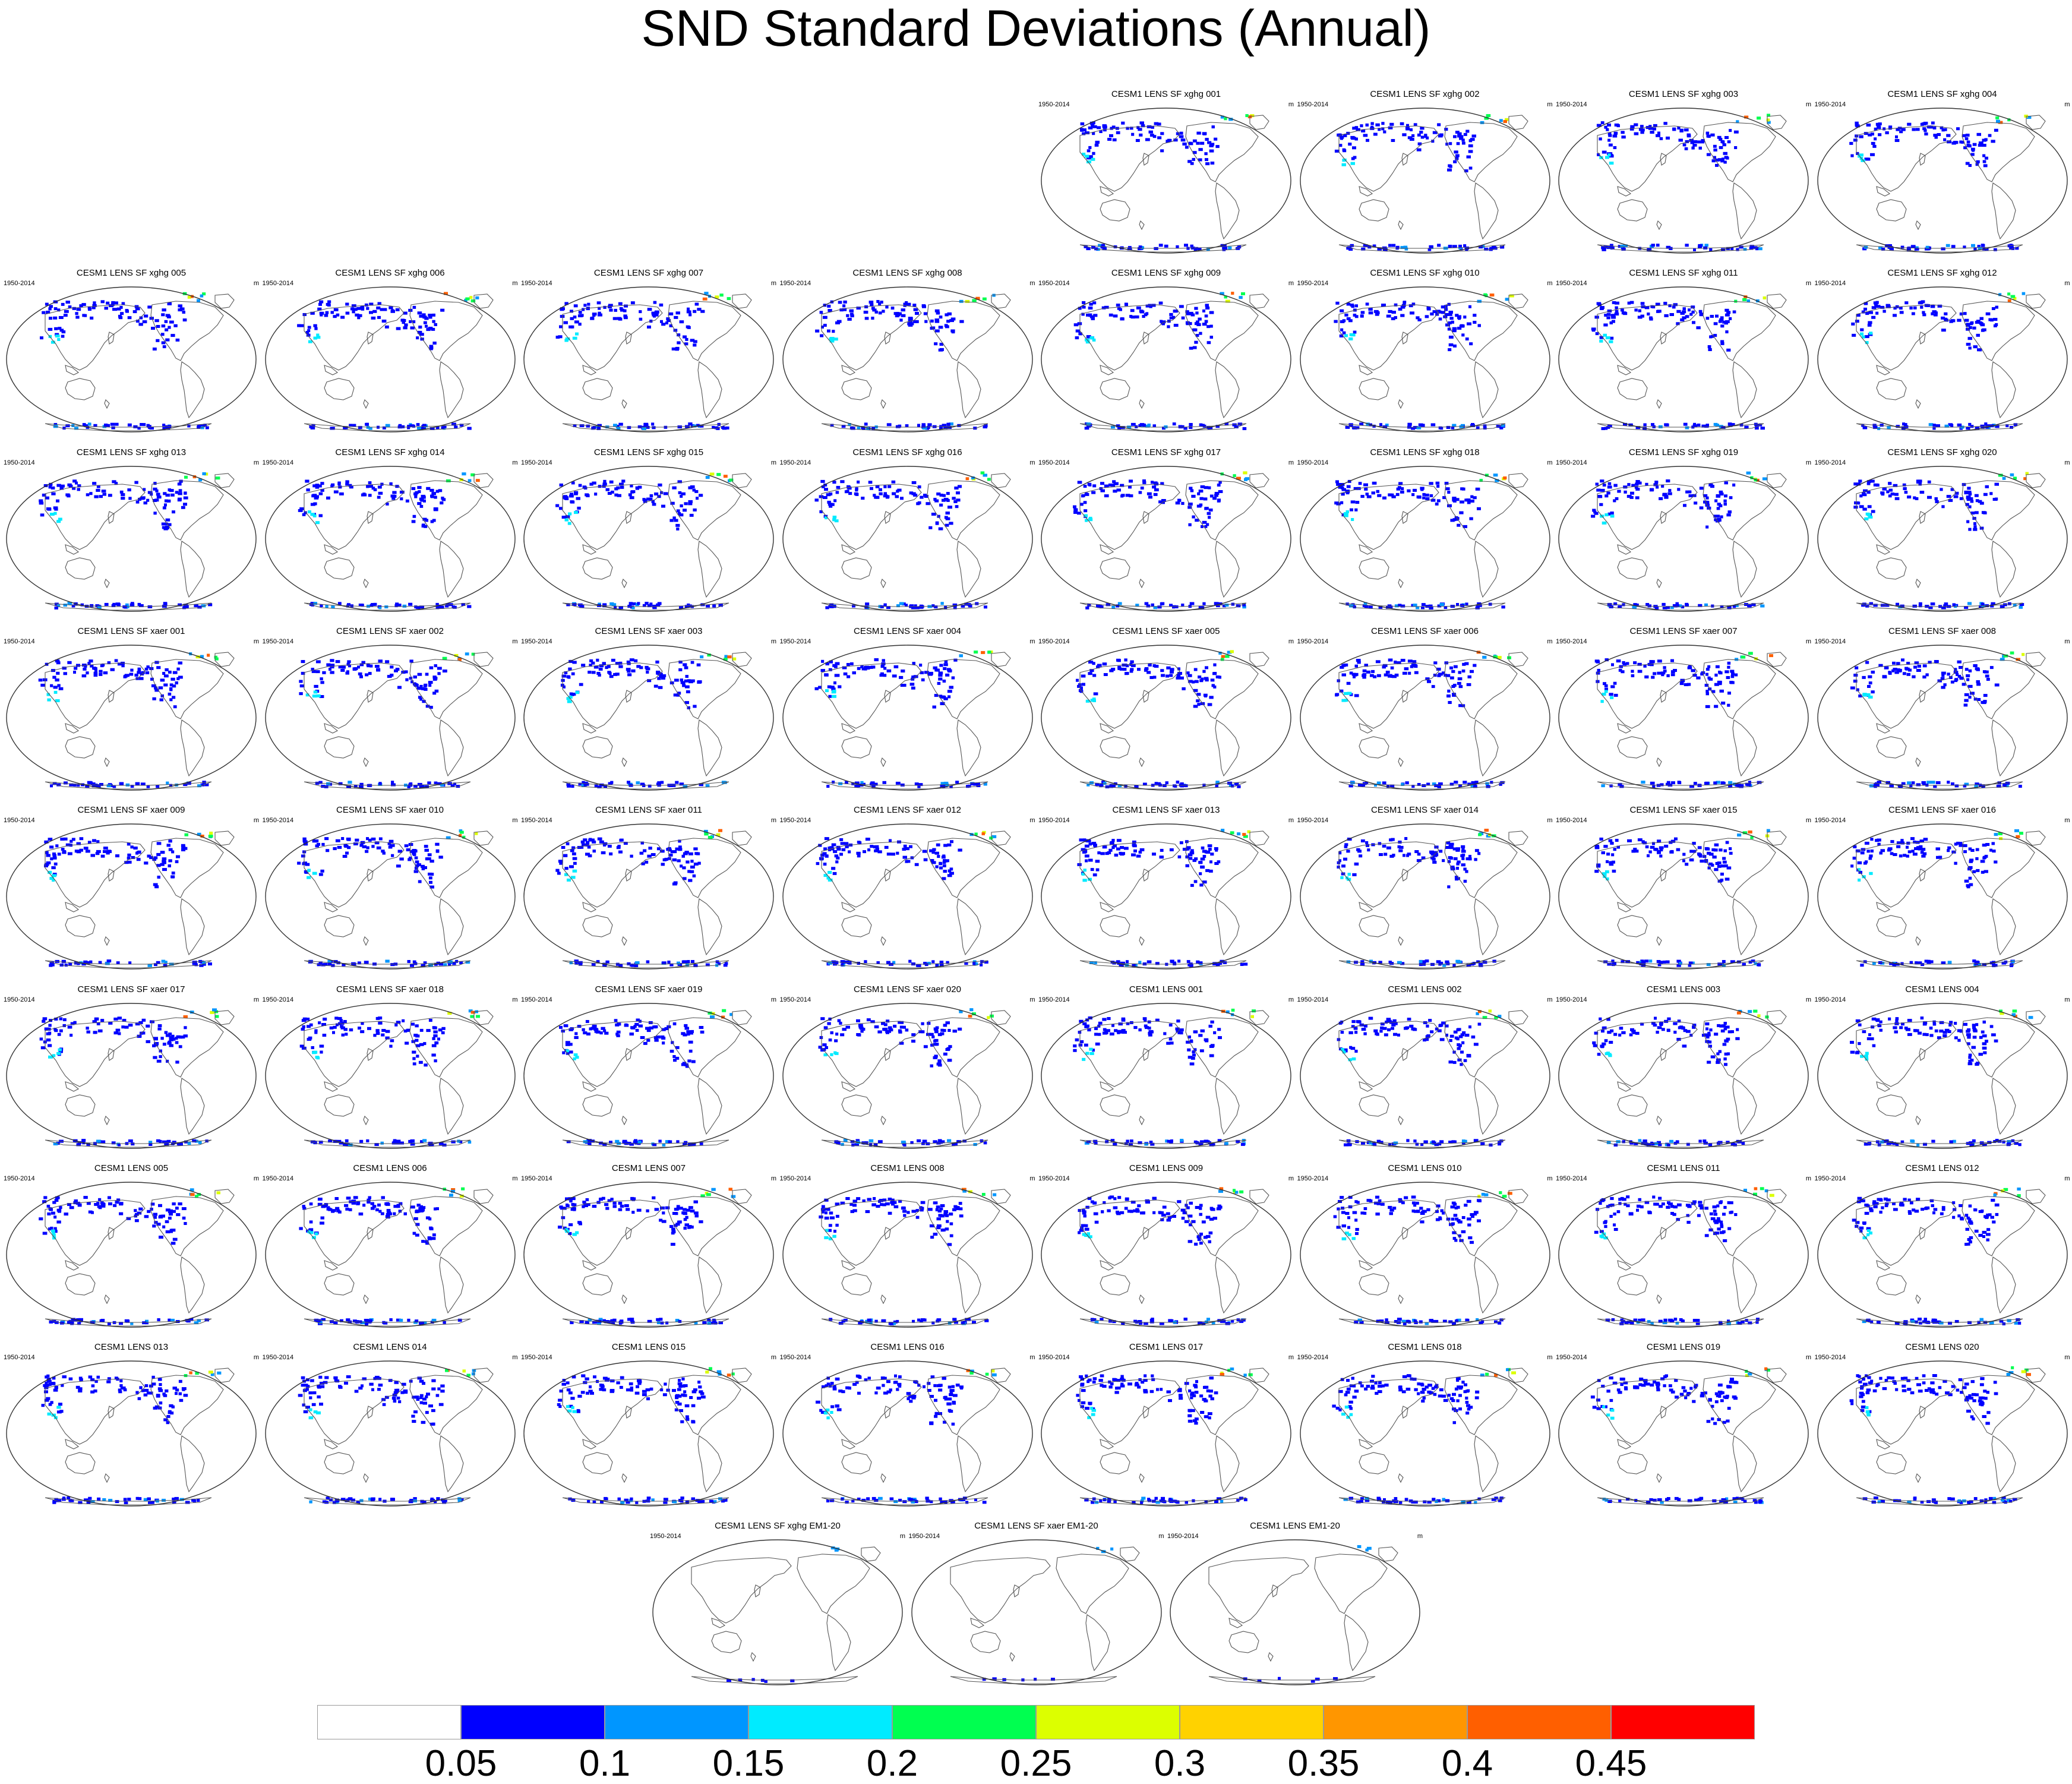  Describe the element at coordinates (1313, 104) in the screenshot. I see `panel-period-label: 1950-2014` at that location.